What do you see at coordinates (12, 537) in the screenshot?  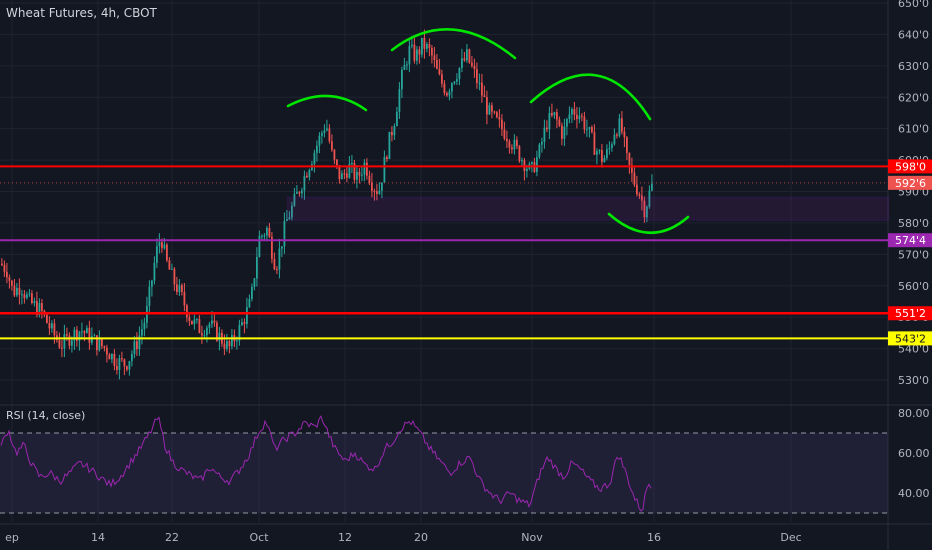 I see `time-tick-label: ep` at bounding box center [12, 537].